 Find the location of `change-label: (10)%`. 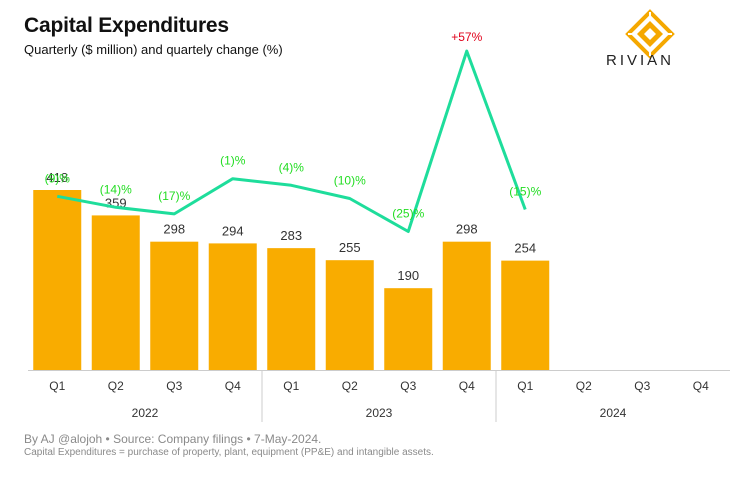

change-label: (10)% is located at coordinates (350, 181).